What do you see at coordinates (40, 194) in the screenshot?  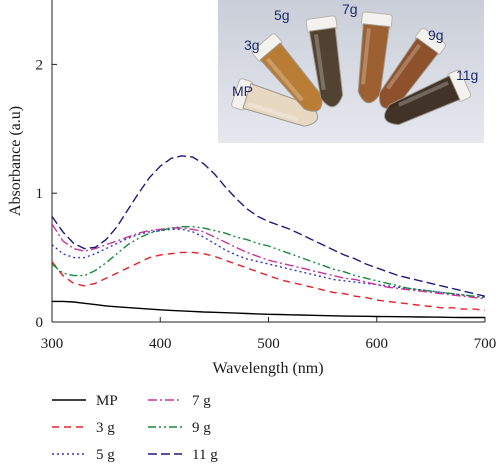 I see `y-tick-label: 1` at bounding box center [40, 194].